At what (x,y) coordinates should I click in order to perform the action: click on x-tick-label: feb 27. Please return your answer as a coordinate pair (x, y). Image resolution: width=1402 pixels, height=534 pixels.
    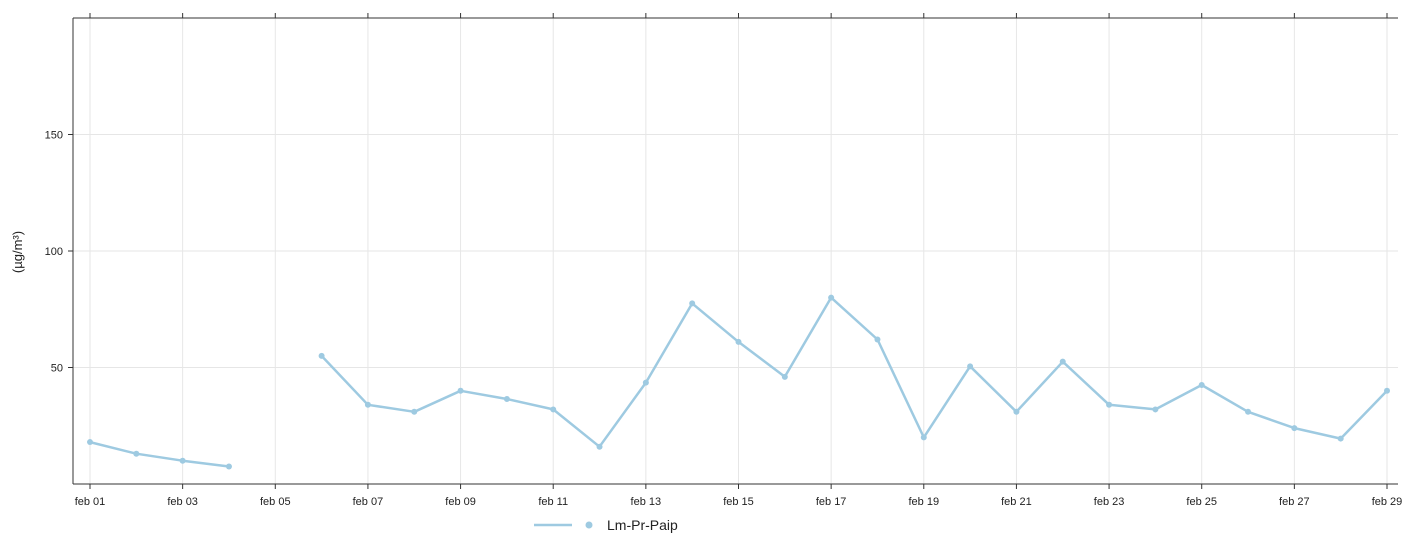
    Looking at the image, I should click on (1294, 502).